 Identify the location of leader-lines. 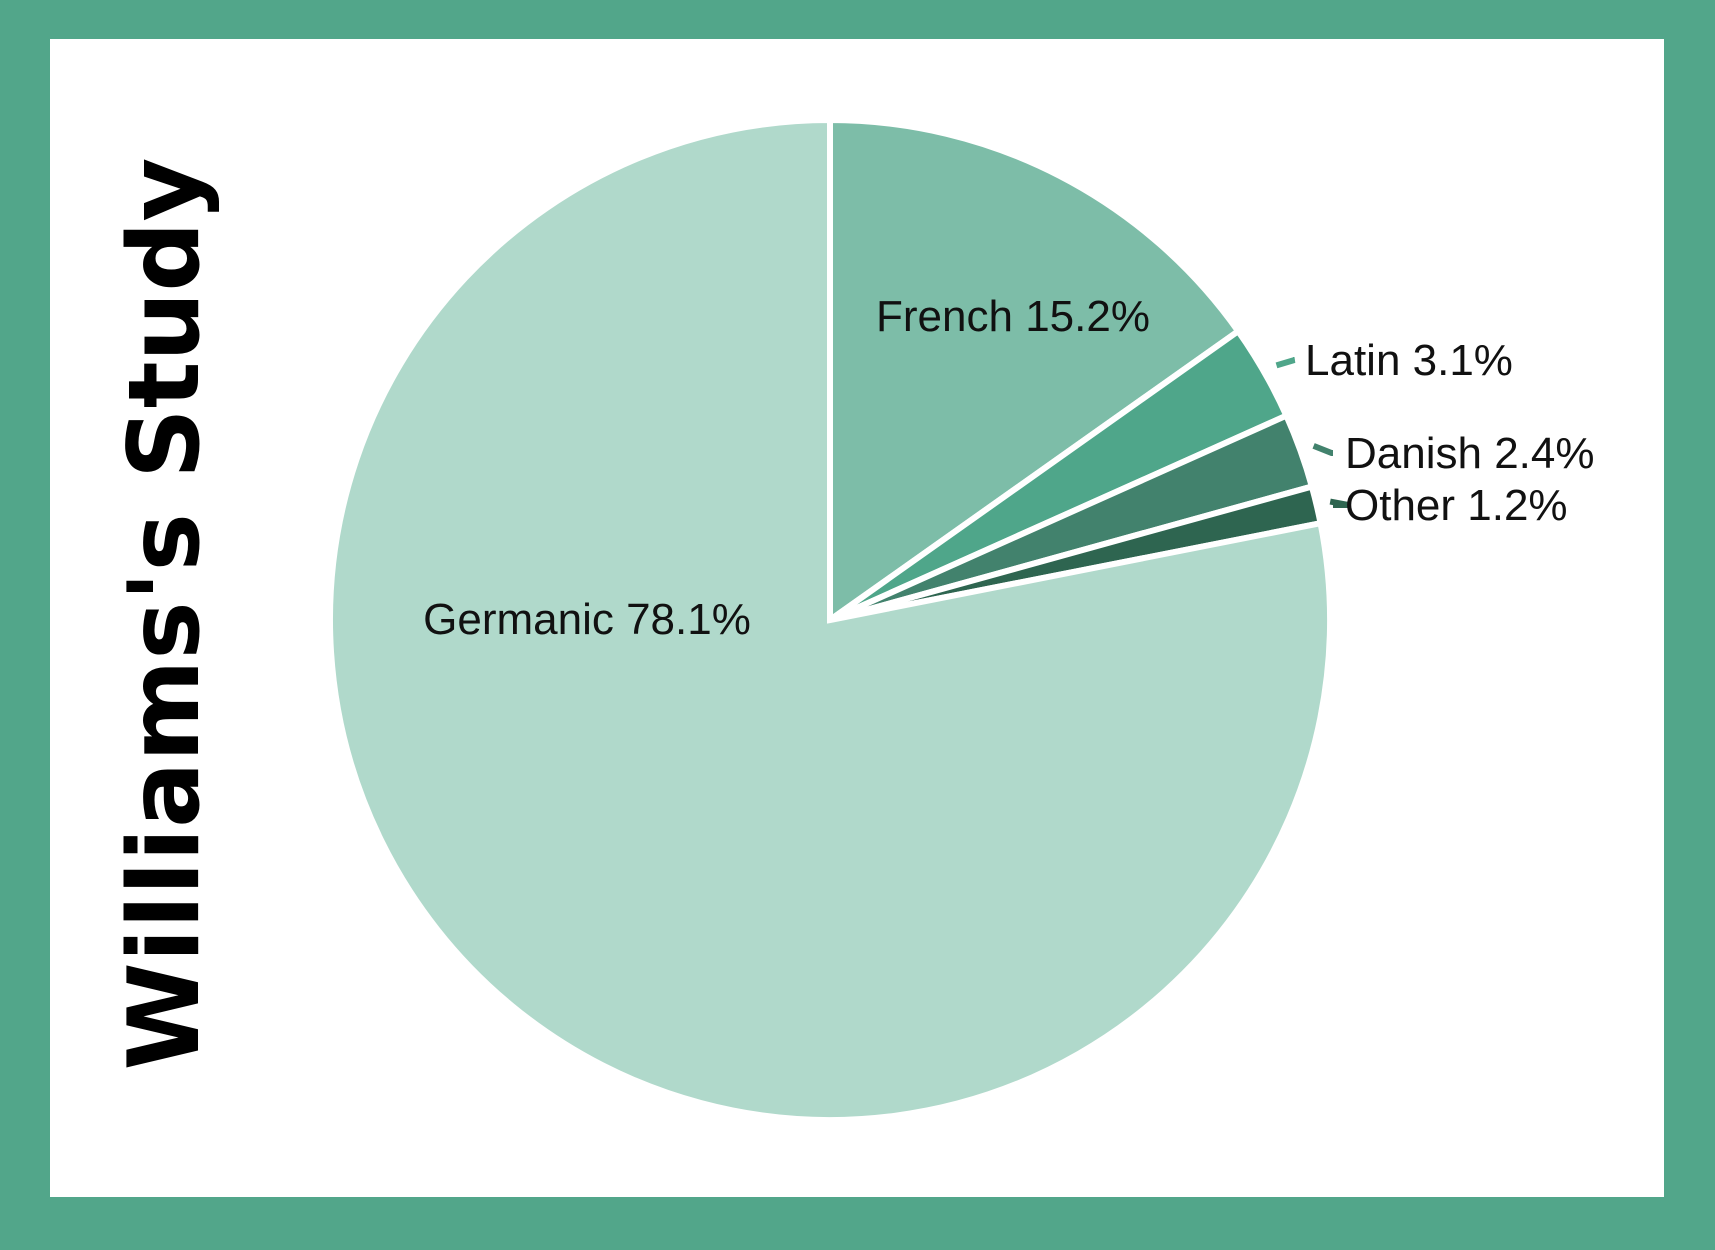
(1312, 432).